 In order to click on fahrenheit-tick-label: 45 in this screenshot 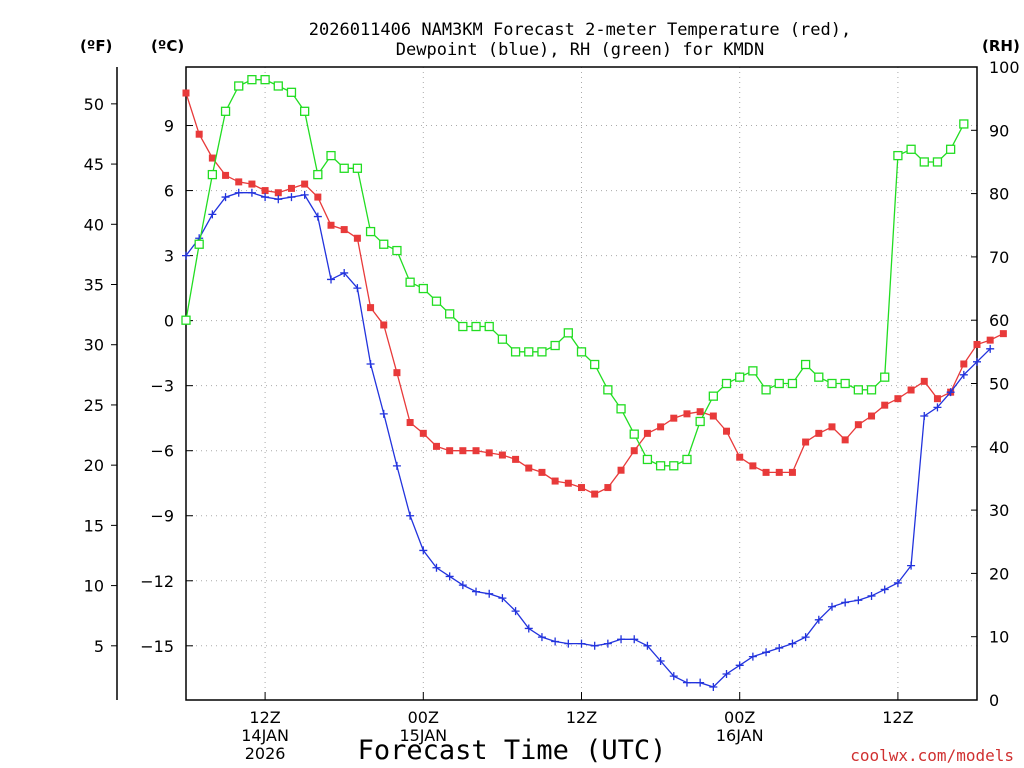, I will do `click(94, 164)`.